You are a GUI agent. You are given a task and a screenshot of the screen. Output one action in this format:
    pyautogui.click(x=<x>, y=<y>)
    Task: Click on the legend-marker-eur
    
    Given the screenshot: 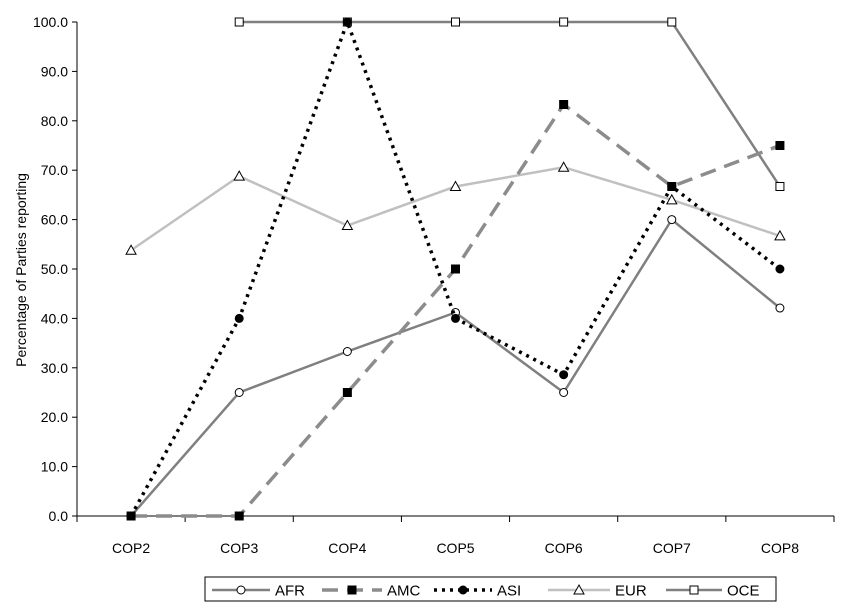 What is the action you would take?
    pyautogui.click(x=579, y=589)
    